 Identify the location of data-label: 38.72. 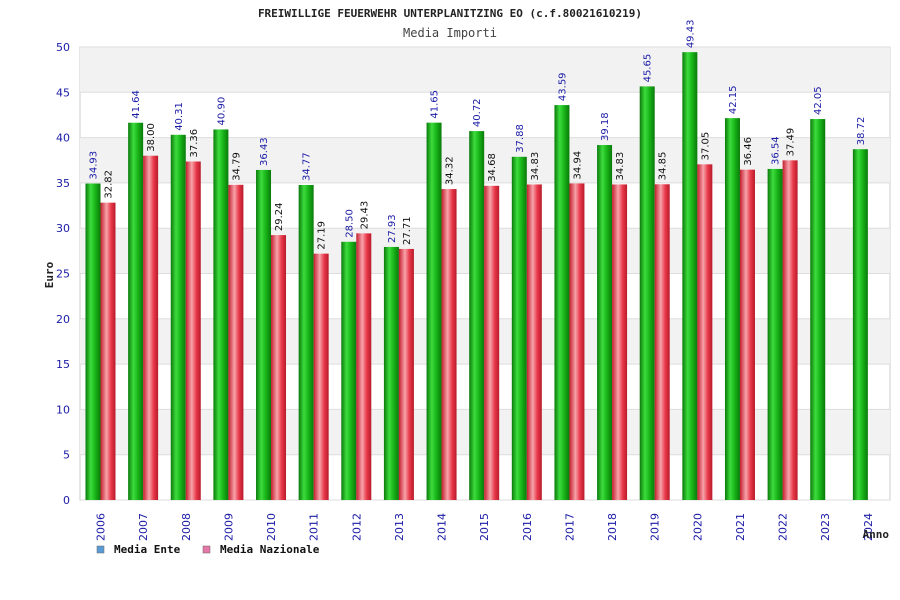
(861, 131).